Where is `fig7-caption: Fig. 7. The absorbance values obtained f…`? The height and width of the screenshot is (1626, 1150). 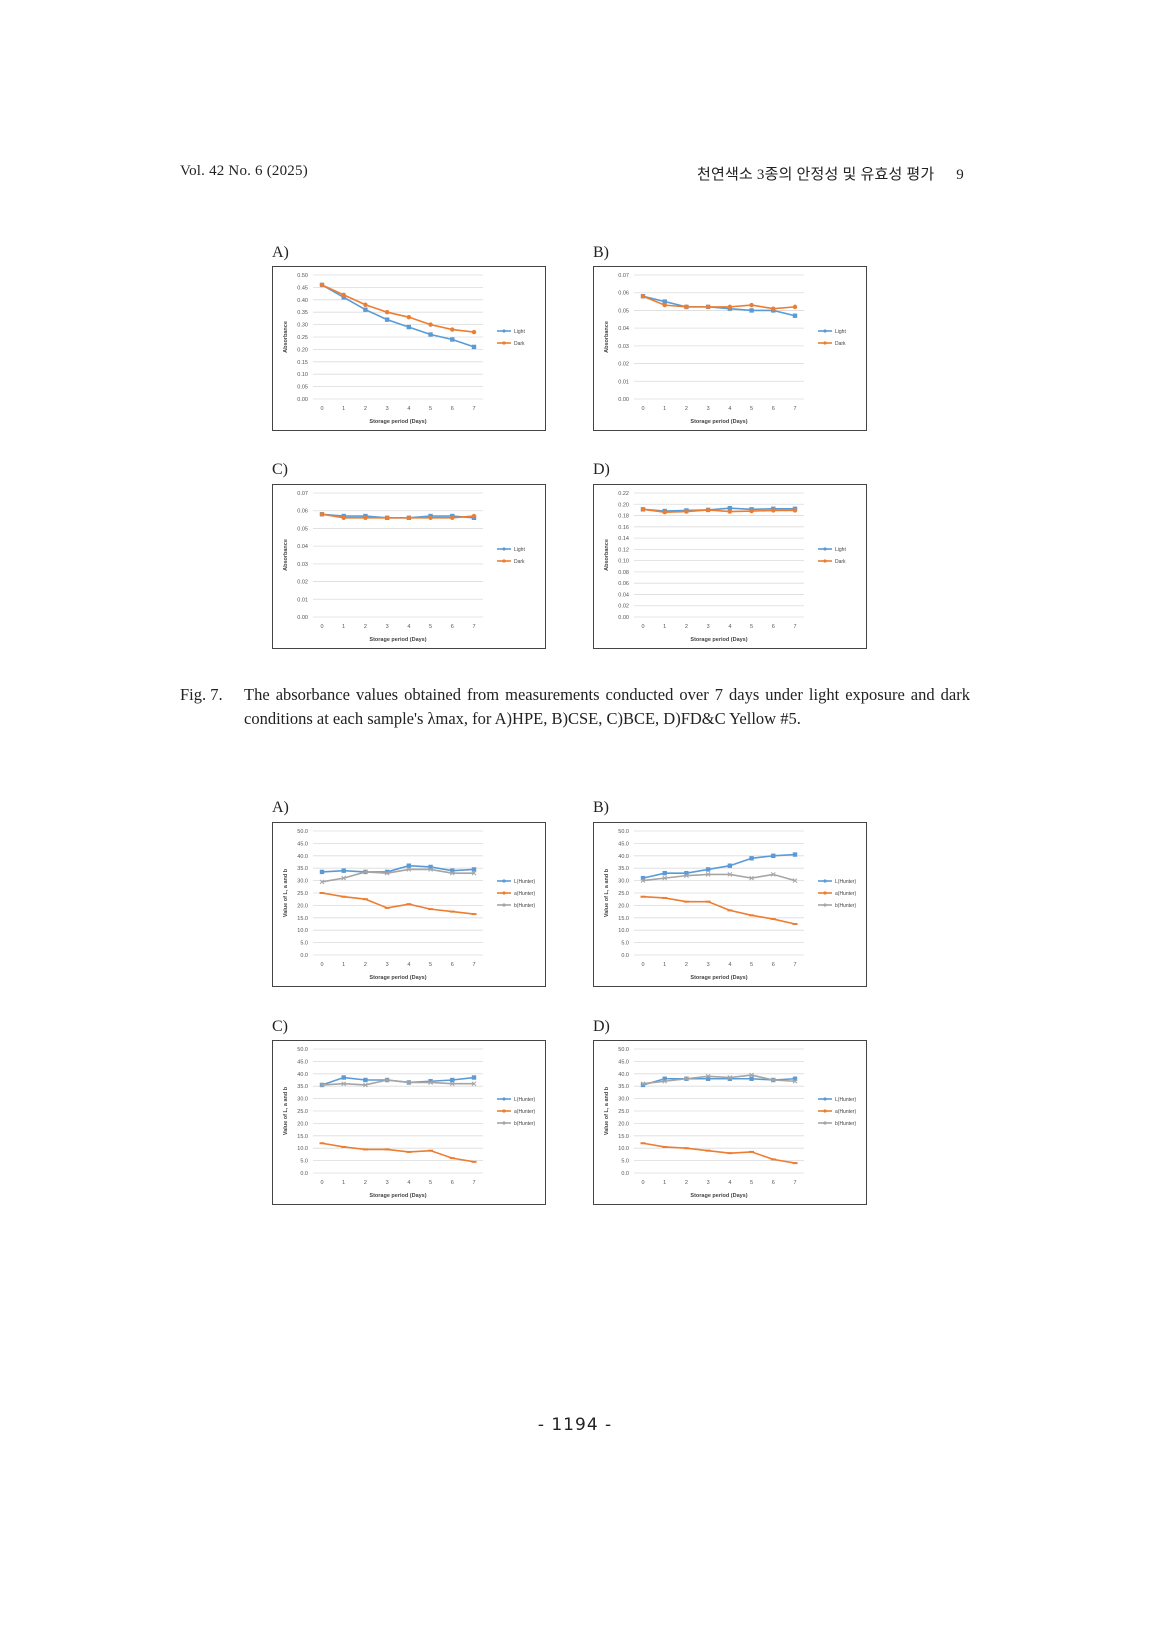
fig7-caption: Fig. 7. The absorbance values obtained f… is located at coordinates (575, 707).